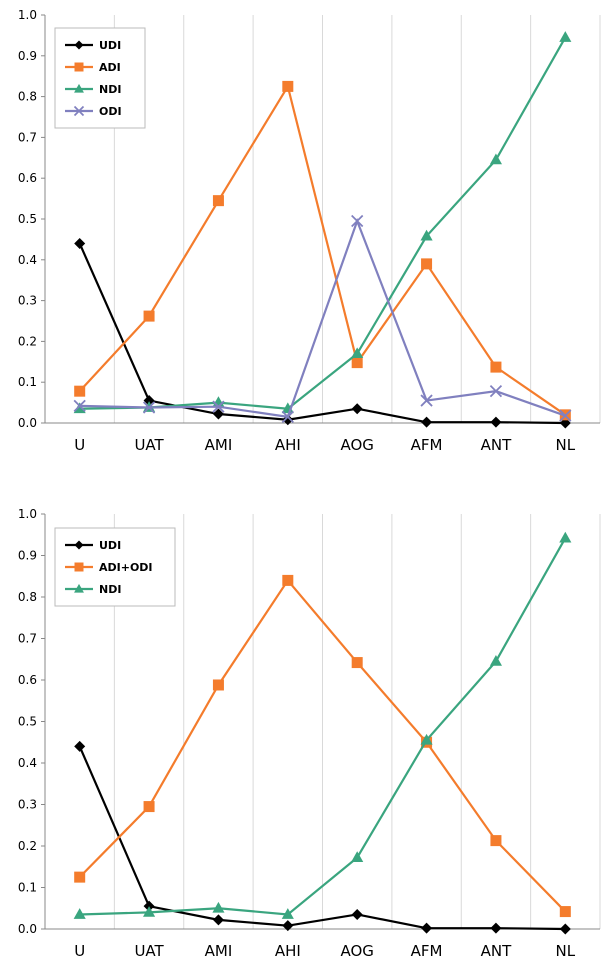 The width and height of the screenshot is (606, 977). What do you see at coordinates (79, 951) in the screenshot?
I see `chart-bottom-xtick-label: U` at bounding box center [79, 951].